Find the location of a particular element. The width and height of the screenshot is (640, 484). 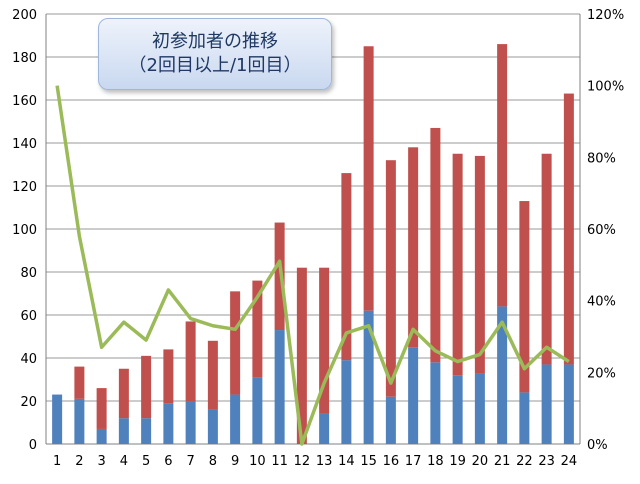

chart-title-line-1: 初参加者の推移 is located at coordinates (215, 41).